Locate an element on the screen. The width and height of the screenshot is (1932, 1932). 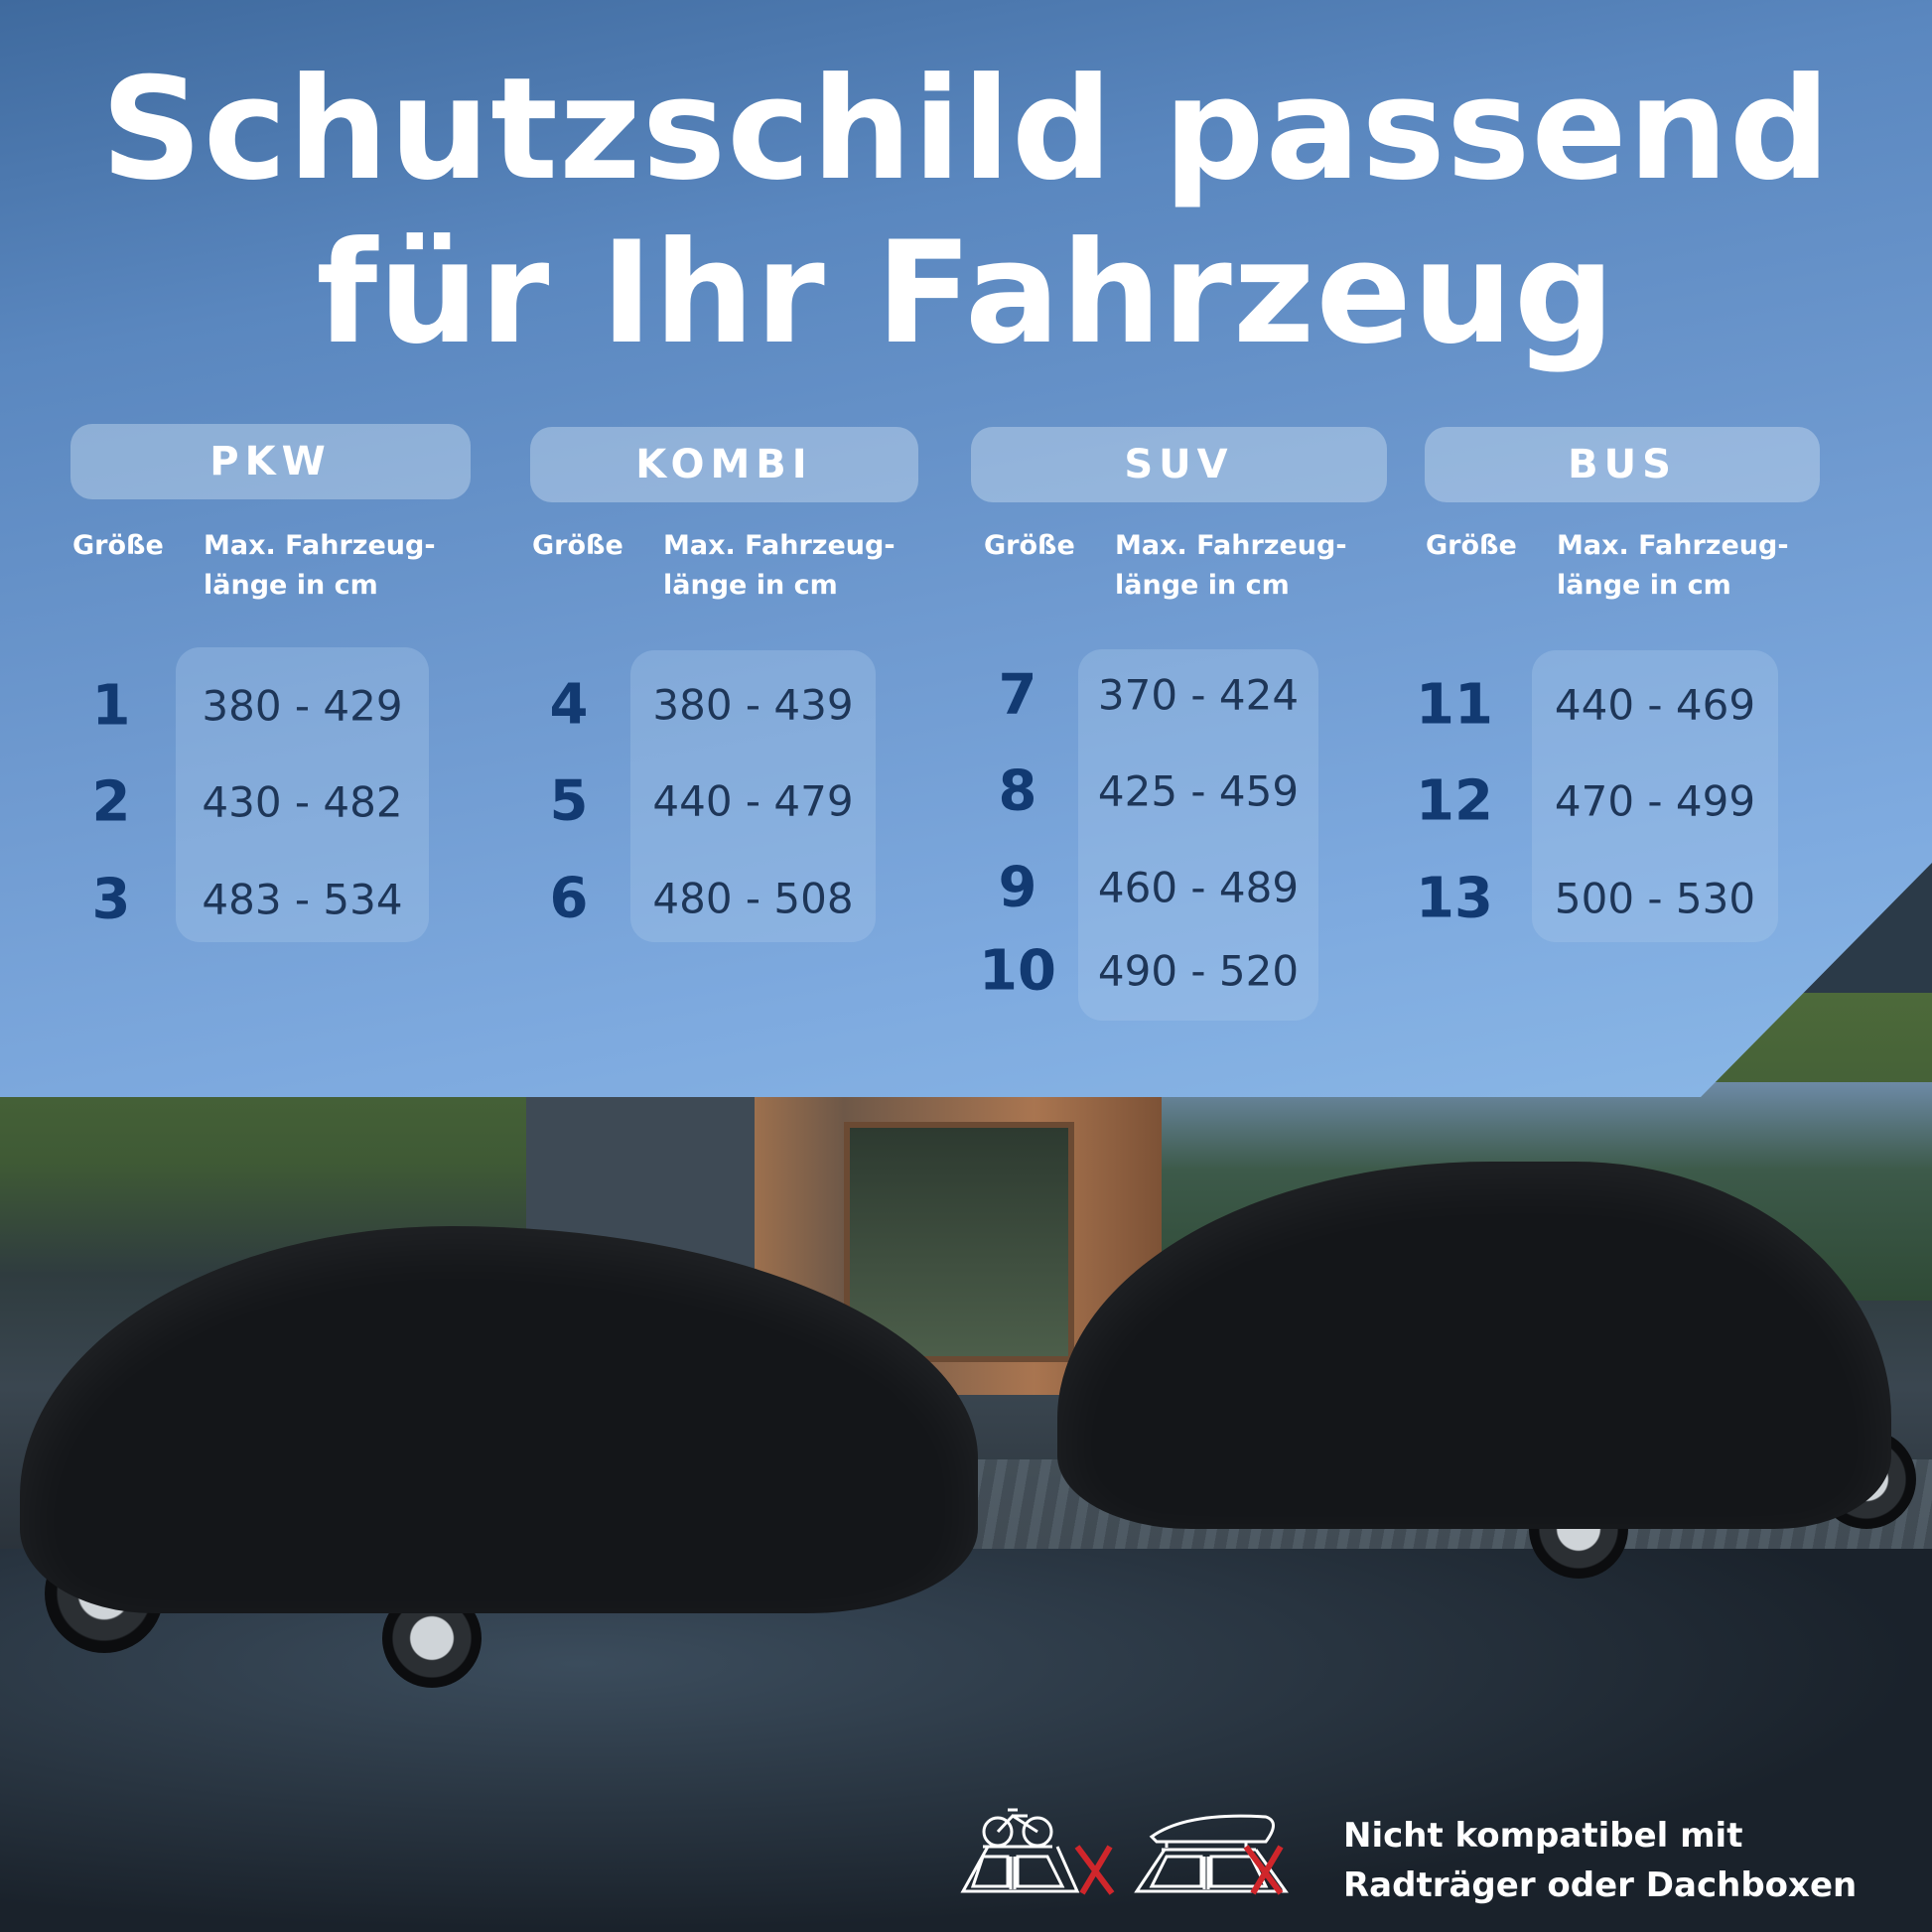
size-number: 1 is located at coordinates (111, 706).